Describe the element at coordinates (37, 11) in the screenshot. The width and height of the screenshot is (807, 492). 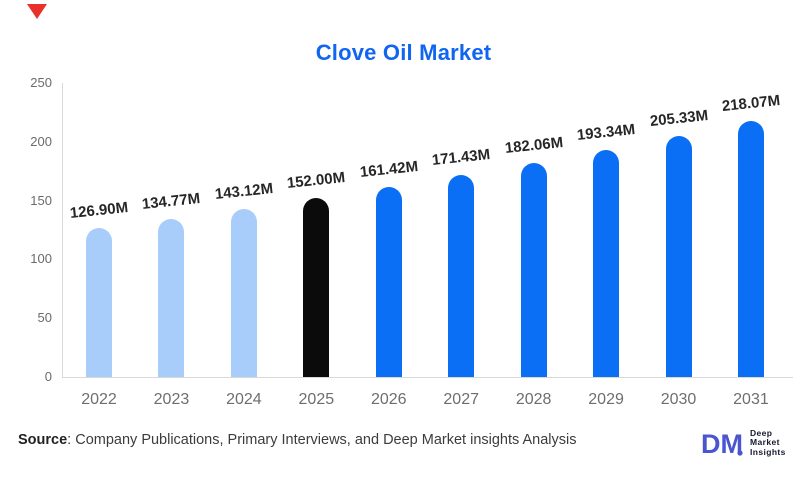
I see `red-corner-flag-icon` at that location.